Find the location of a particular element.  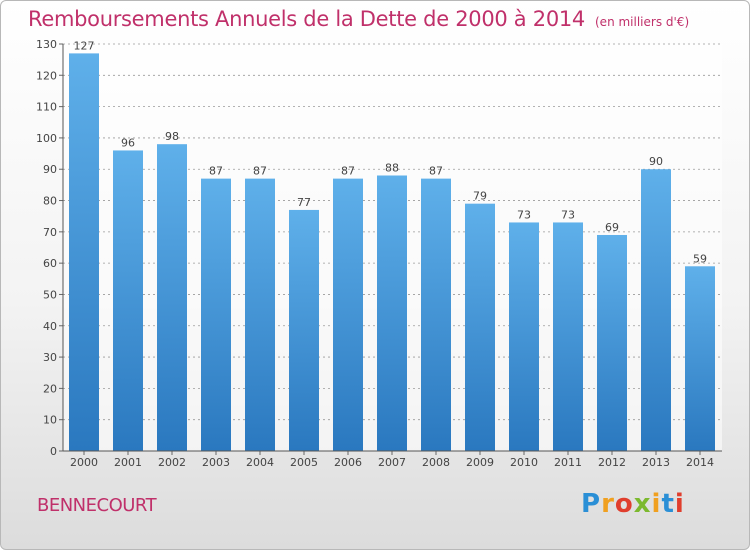

x-tick-label: 2006 is located at coordinates (348, 462).